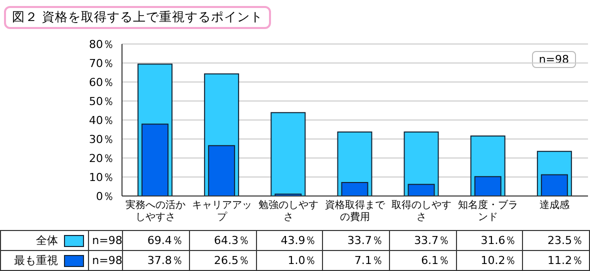 This screenshot has width=590, height=271. What do you see at coordinates (101, 120) in the screenshot?
I see `y-tick-label: 40％` at bounding box center [101, 120].